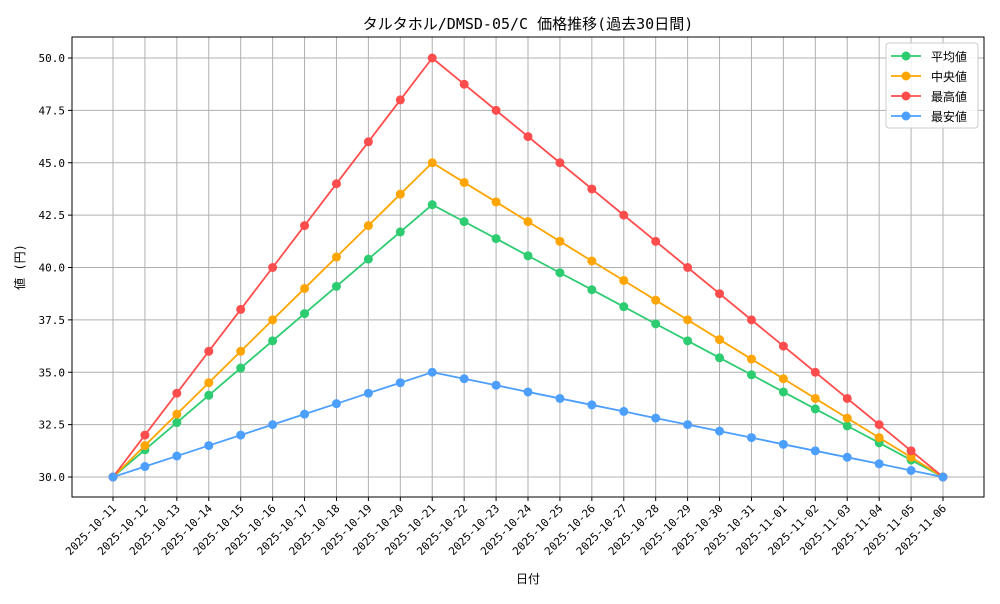  Describe the element at coordinates (52, 268) in the screenshot. I see `y-tick-label: 40.0` at that location.